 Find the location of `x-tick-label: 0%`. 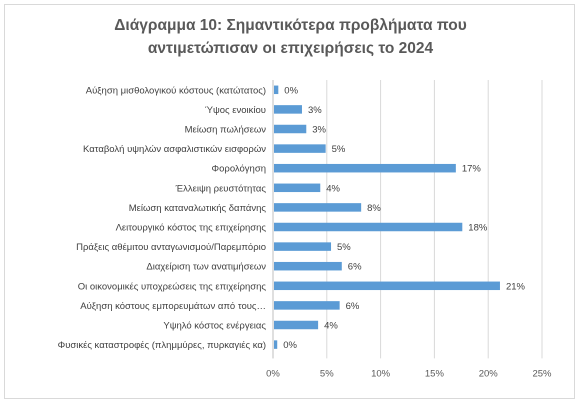

x-tick-label: 0% is located at coordinates (273, 373).